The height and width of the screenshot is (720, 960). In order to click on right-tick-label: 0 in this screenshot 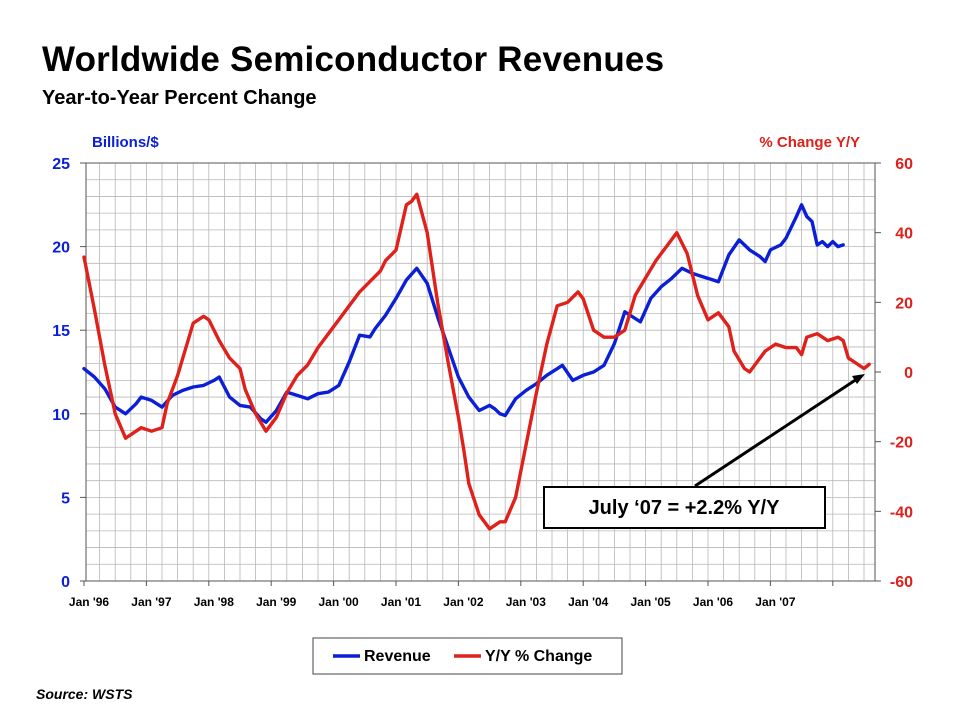, I will do `click(908, 373)`.